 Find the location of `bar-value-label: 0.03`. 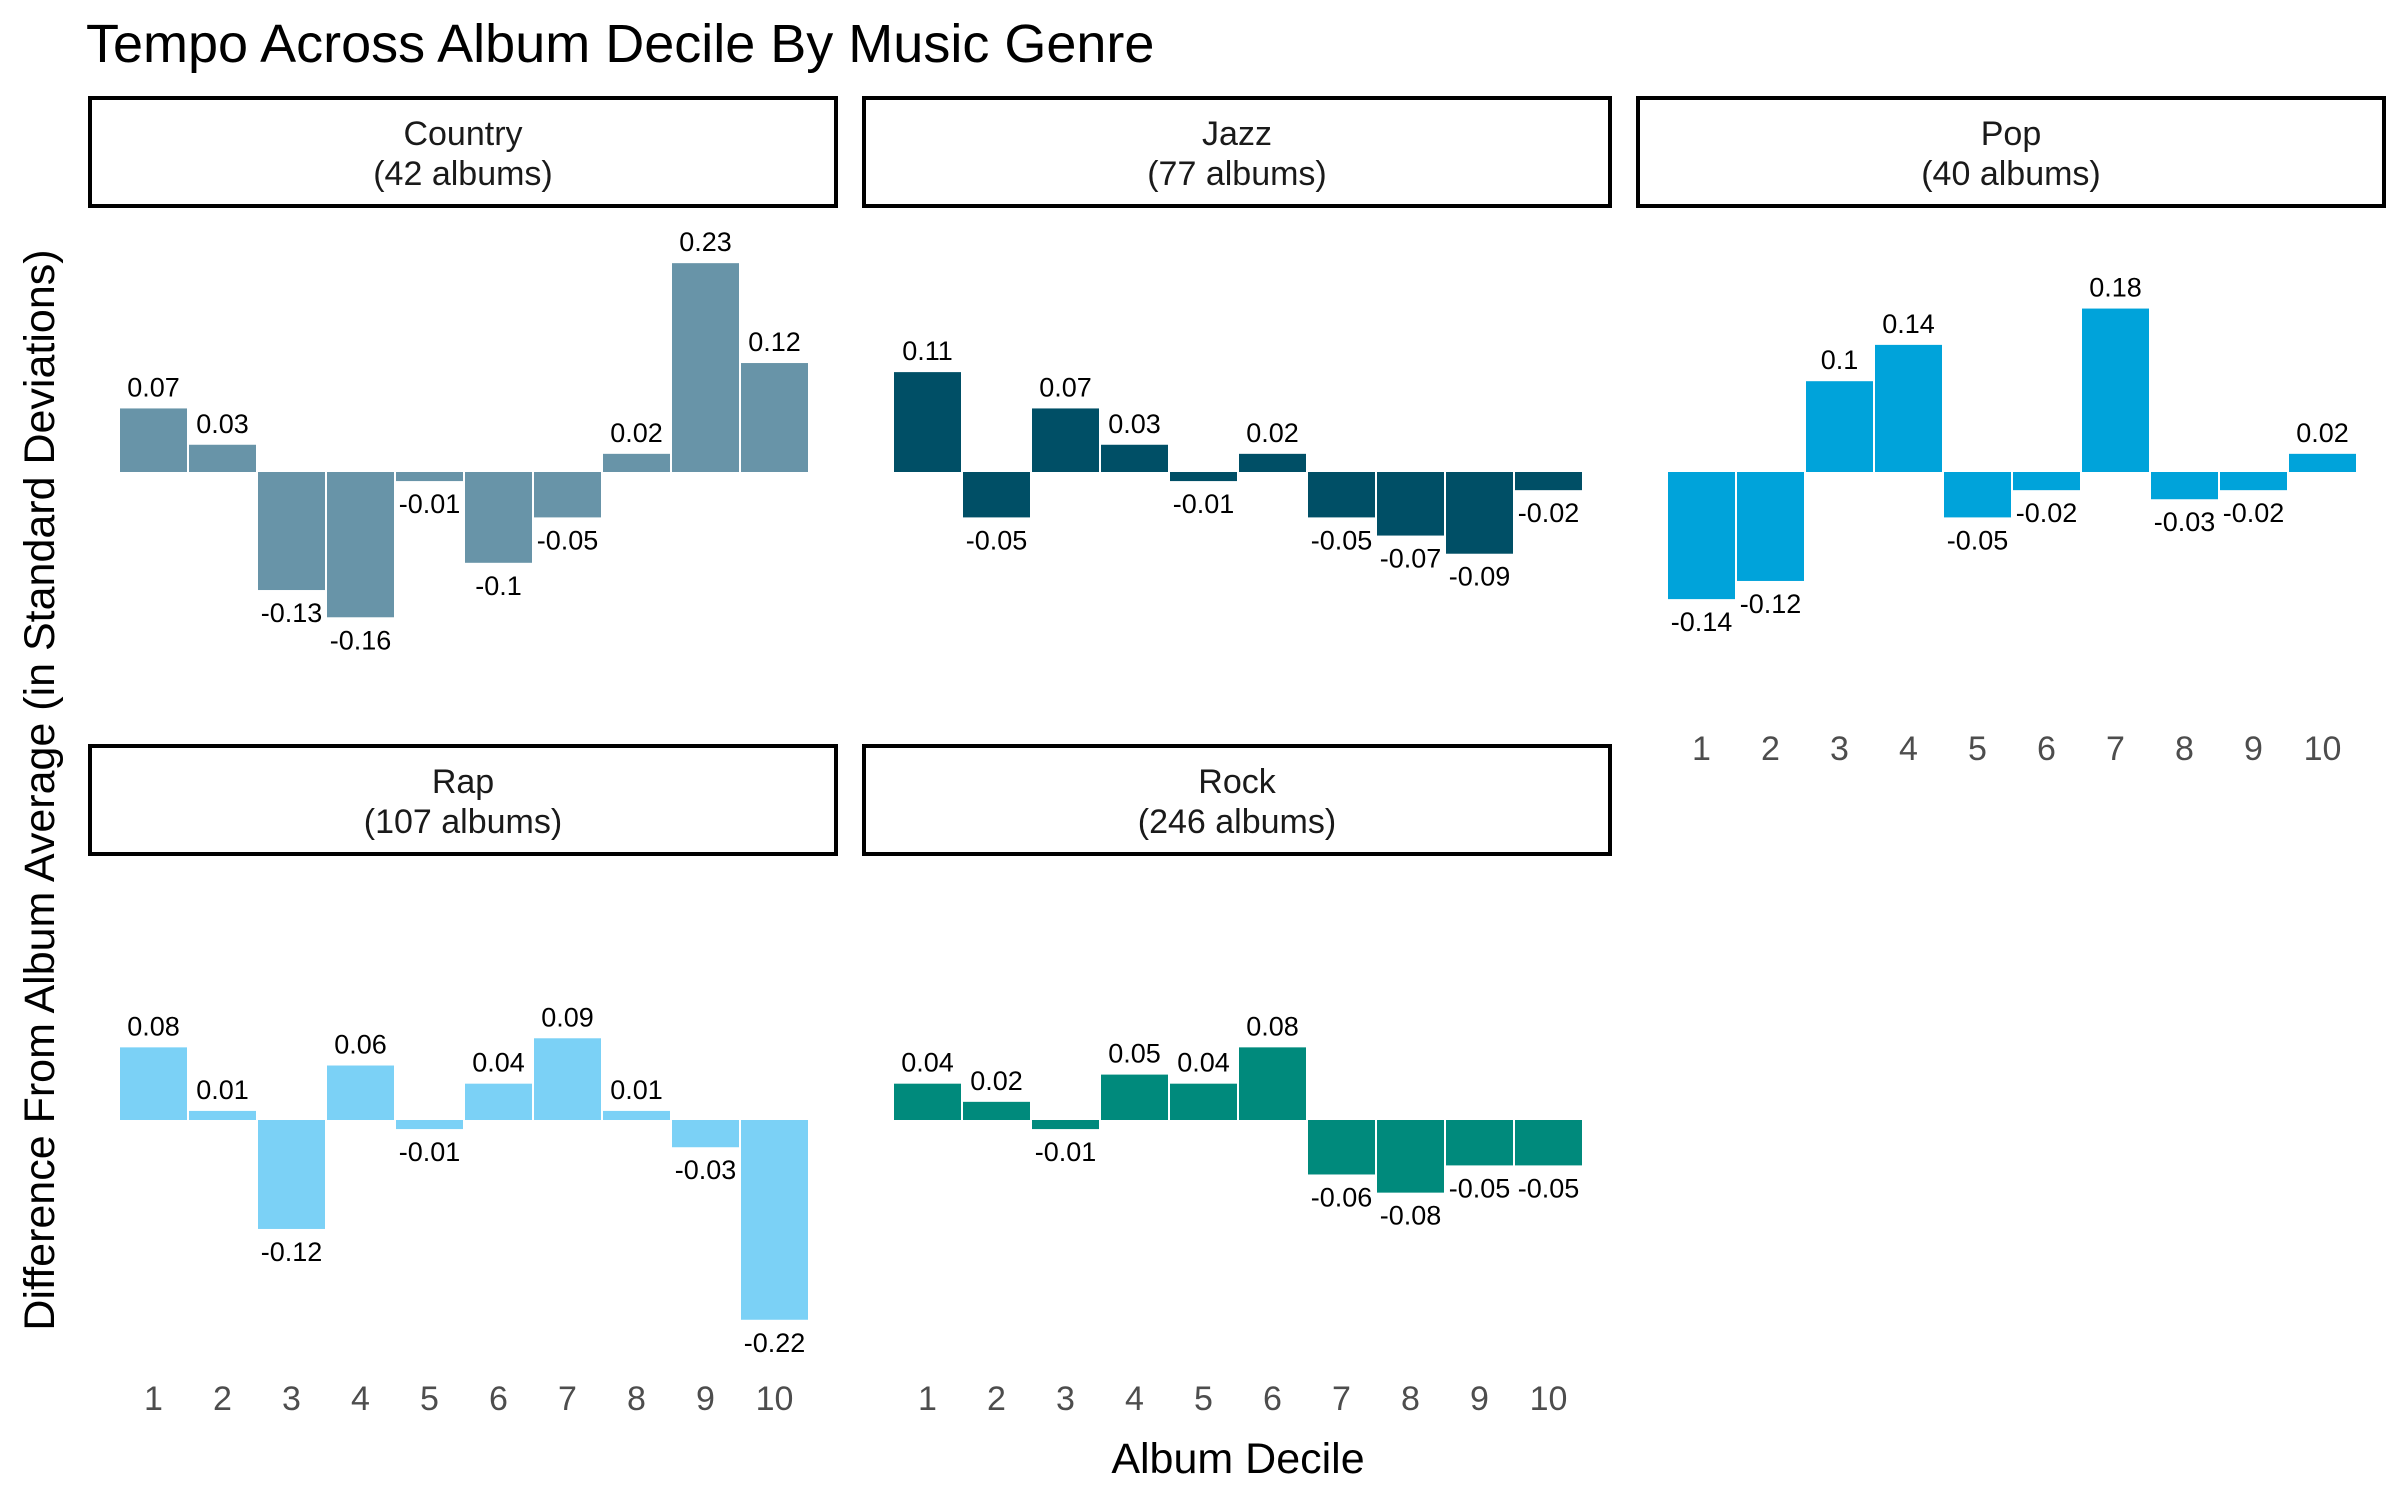

bar-value-label: 0.03 is located at coordinates (1134, 424).